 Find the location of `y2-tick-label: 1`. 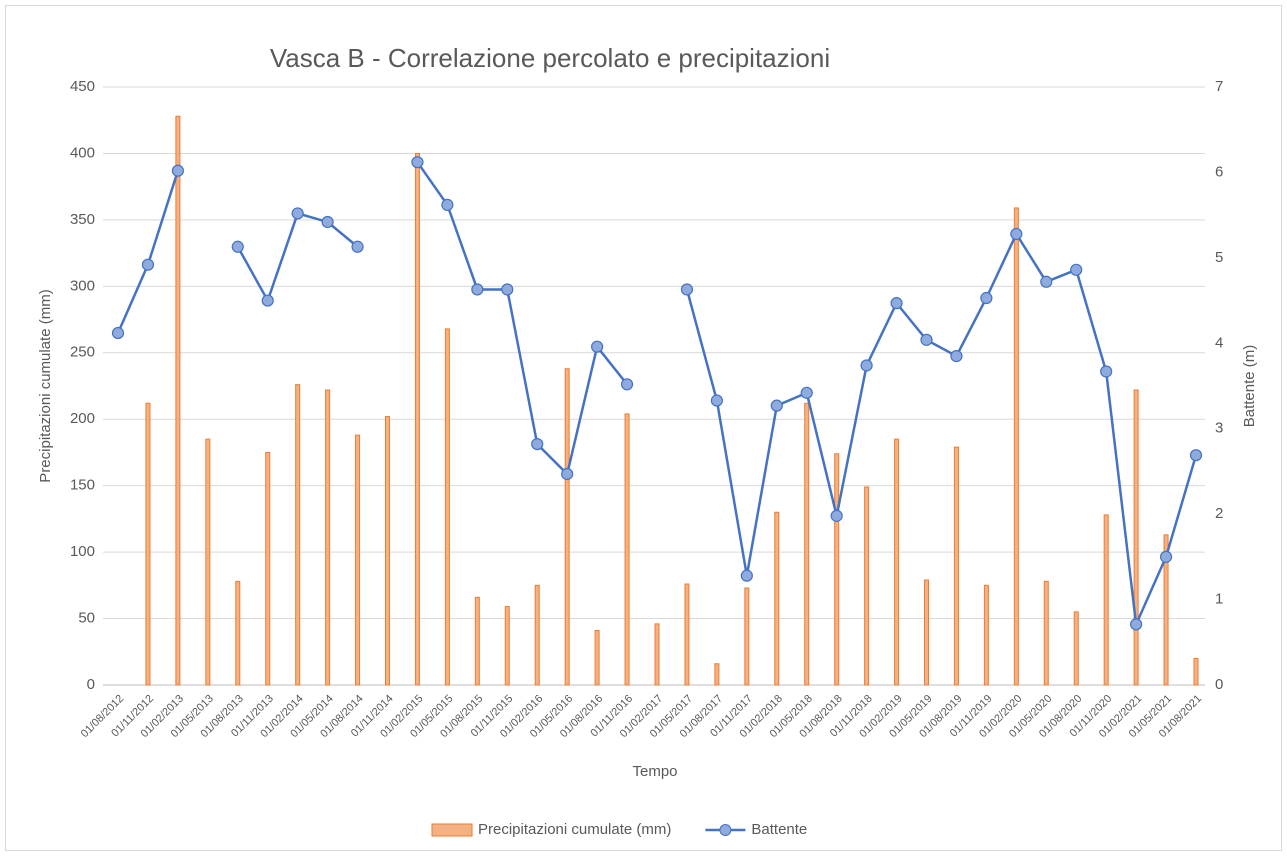

y2-tick-label: 1 is located at coordinates (1219, 599).